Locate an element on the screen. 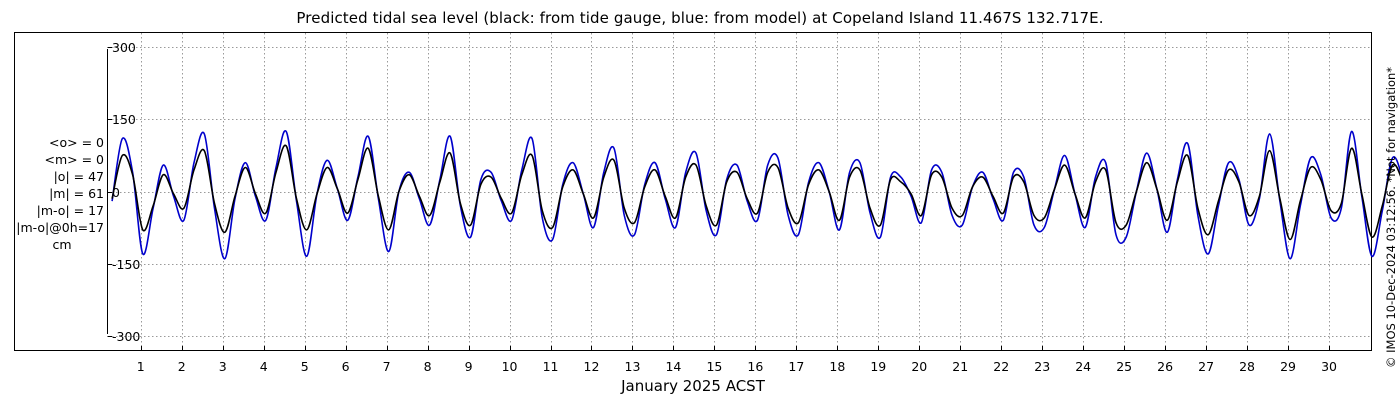 The image size is (1400, 400). x-tick-label: 1 is located at coordinates (141, 366).